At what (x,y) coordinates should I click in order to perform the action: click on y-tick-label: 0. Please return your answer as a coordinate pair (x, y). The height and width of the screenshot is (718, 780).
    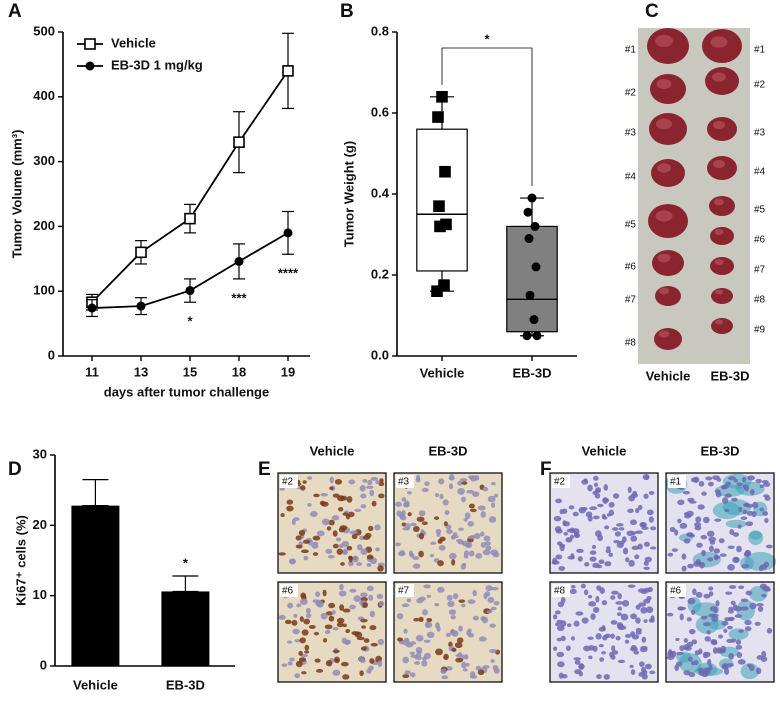
    Looking at the image, I should click on (51, 354).